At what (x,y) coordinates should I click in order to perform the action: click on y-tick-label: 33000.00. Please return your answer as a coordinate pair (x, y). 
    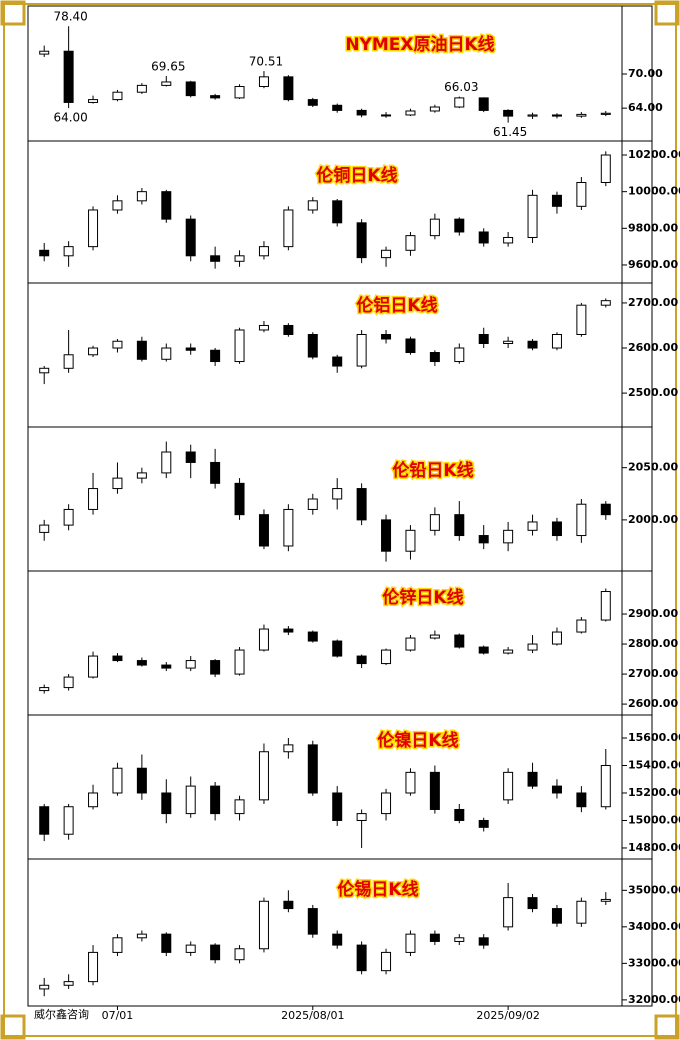
    Looking at the image, I should click on (654, 962).